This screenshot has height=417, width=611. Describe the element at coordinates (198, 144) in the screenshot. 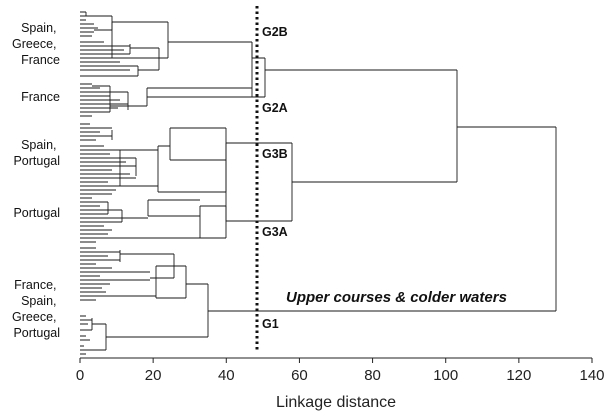

I see `branch-g3b-a` at that location.